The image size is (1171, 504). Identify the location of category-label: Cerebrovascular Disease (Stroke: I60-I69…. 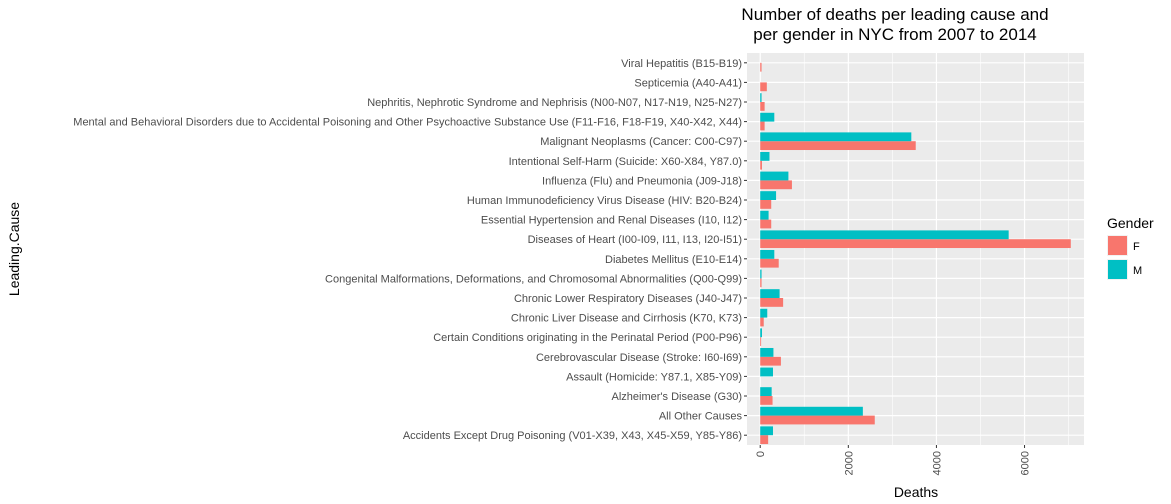
(639, 358).